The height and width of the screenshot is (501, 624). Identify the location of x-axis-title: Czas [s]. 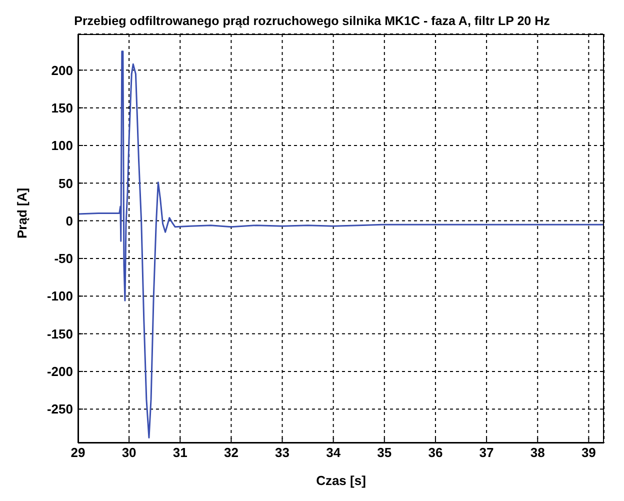
(341, 480).